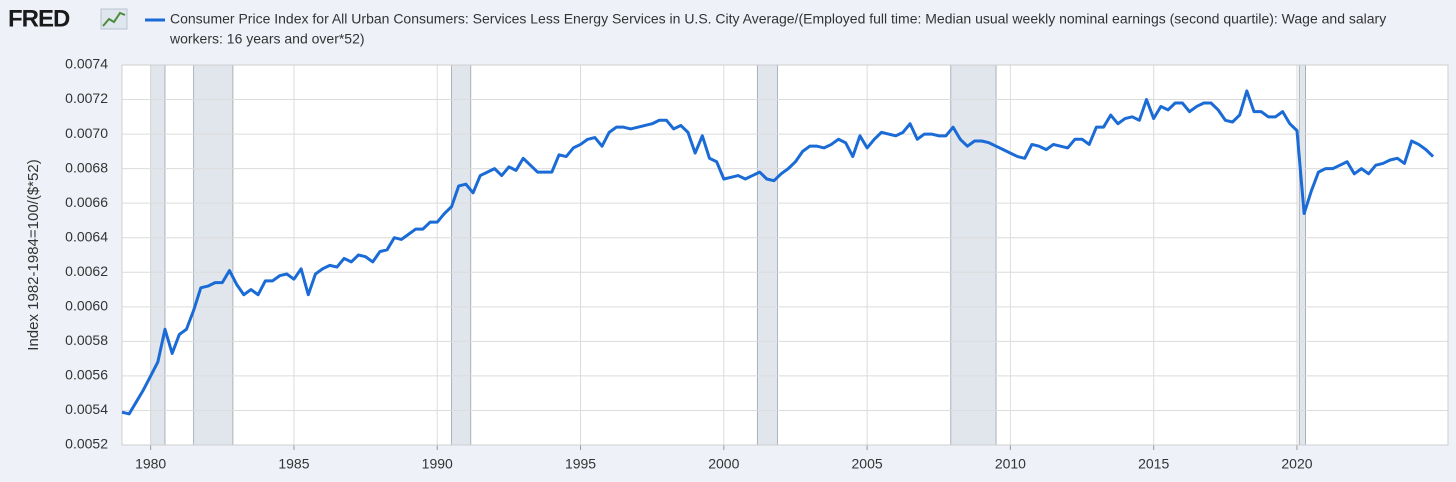 Image resolution: width=1456 pixels, height=482 pixels. Describe the element at coordinates (150, 464) in the screenshot. I see `x-tick-label: 1980` at that location.